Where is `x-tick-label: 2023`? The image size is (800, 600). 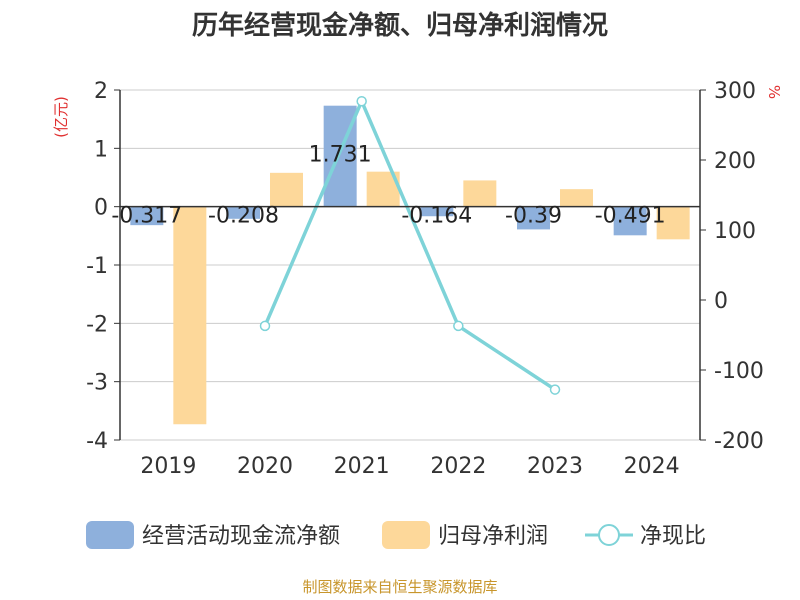
x-tick-label: 2023 is located at coordinates (555, 466).